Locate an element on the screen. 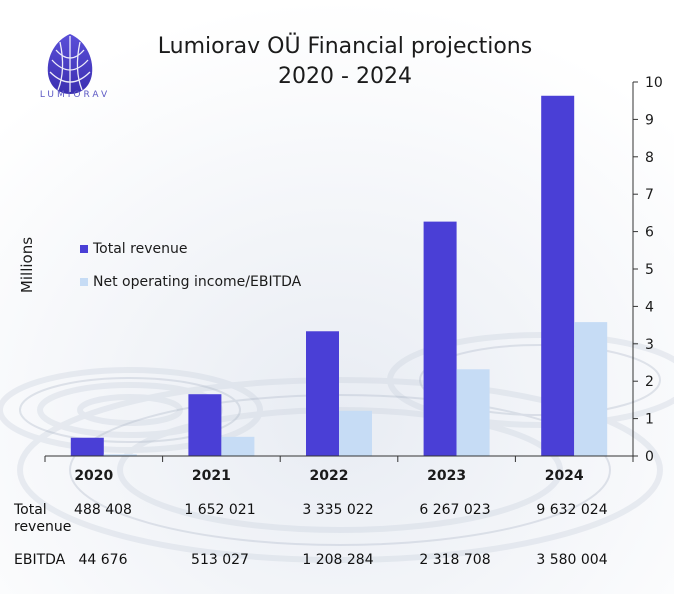 Image resolution: width=674 pixels, height=594 pixels. table-cell: 3 335 022 is located at coordinates (338, 510).